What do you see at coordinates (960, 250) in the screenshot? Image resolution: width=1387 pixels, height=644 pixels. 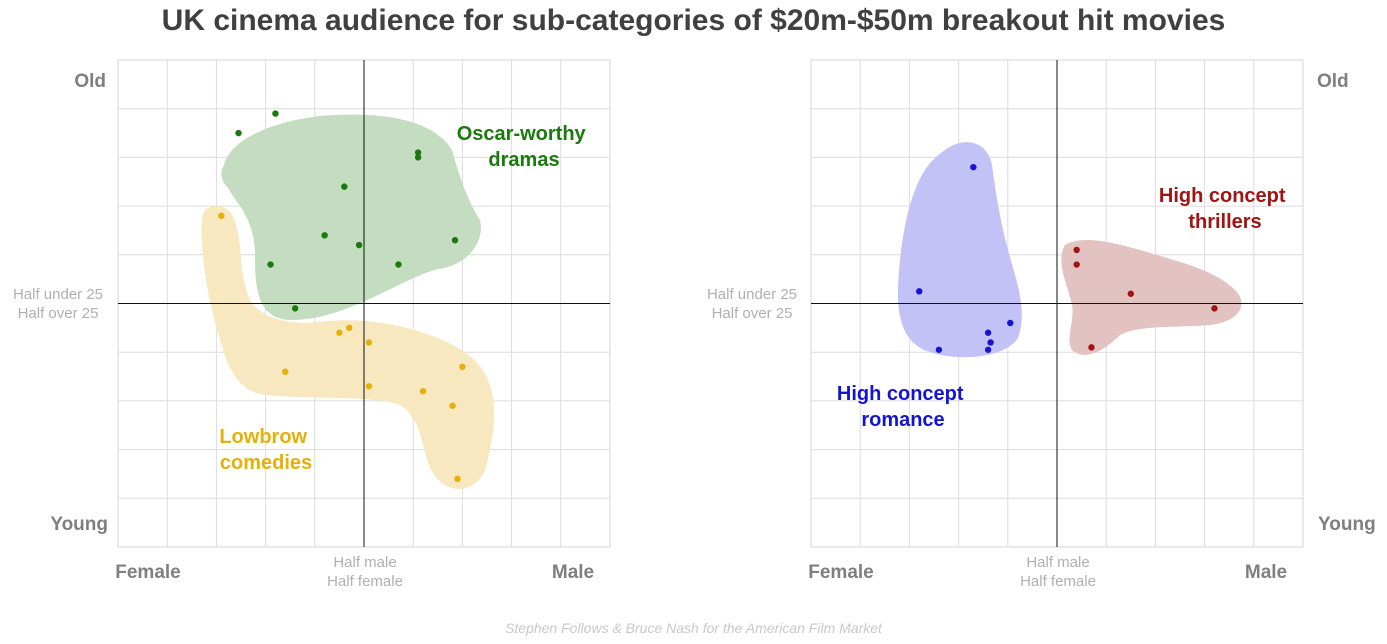 I see `cluster-high-concept-romance` at bounding box center [960, 250].